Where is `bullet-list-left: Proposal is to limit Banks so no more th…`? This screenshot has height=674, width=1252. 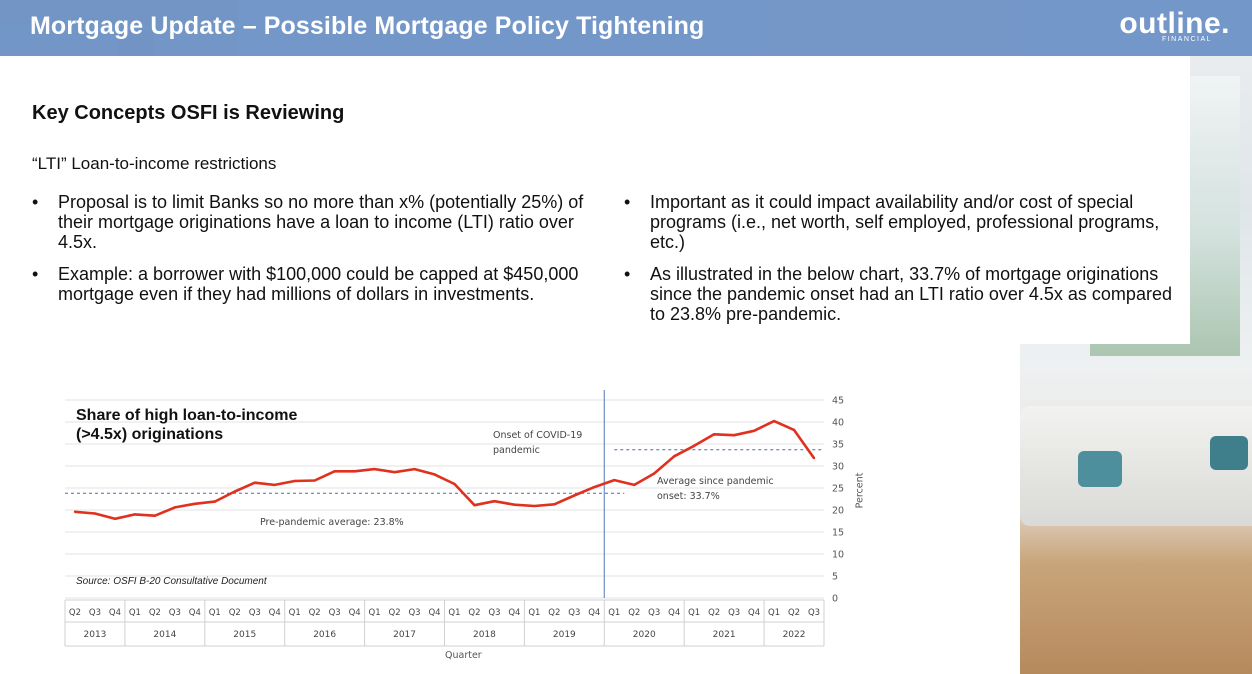
bullet-list-left: Proposal is to limit Banks so no more th… is located at coordinates (312, 254).